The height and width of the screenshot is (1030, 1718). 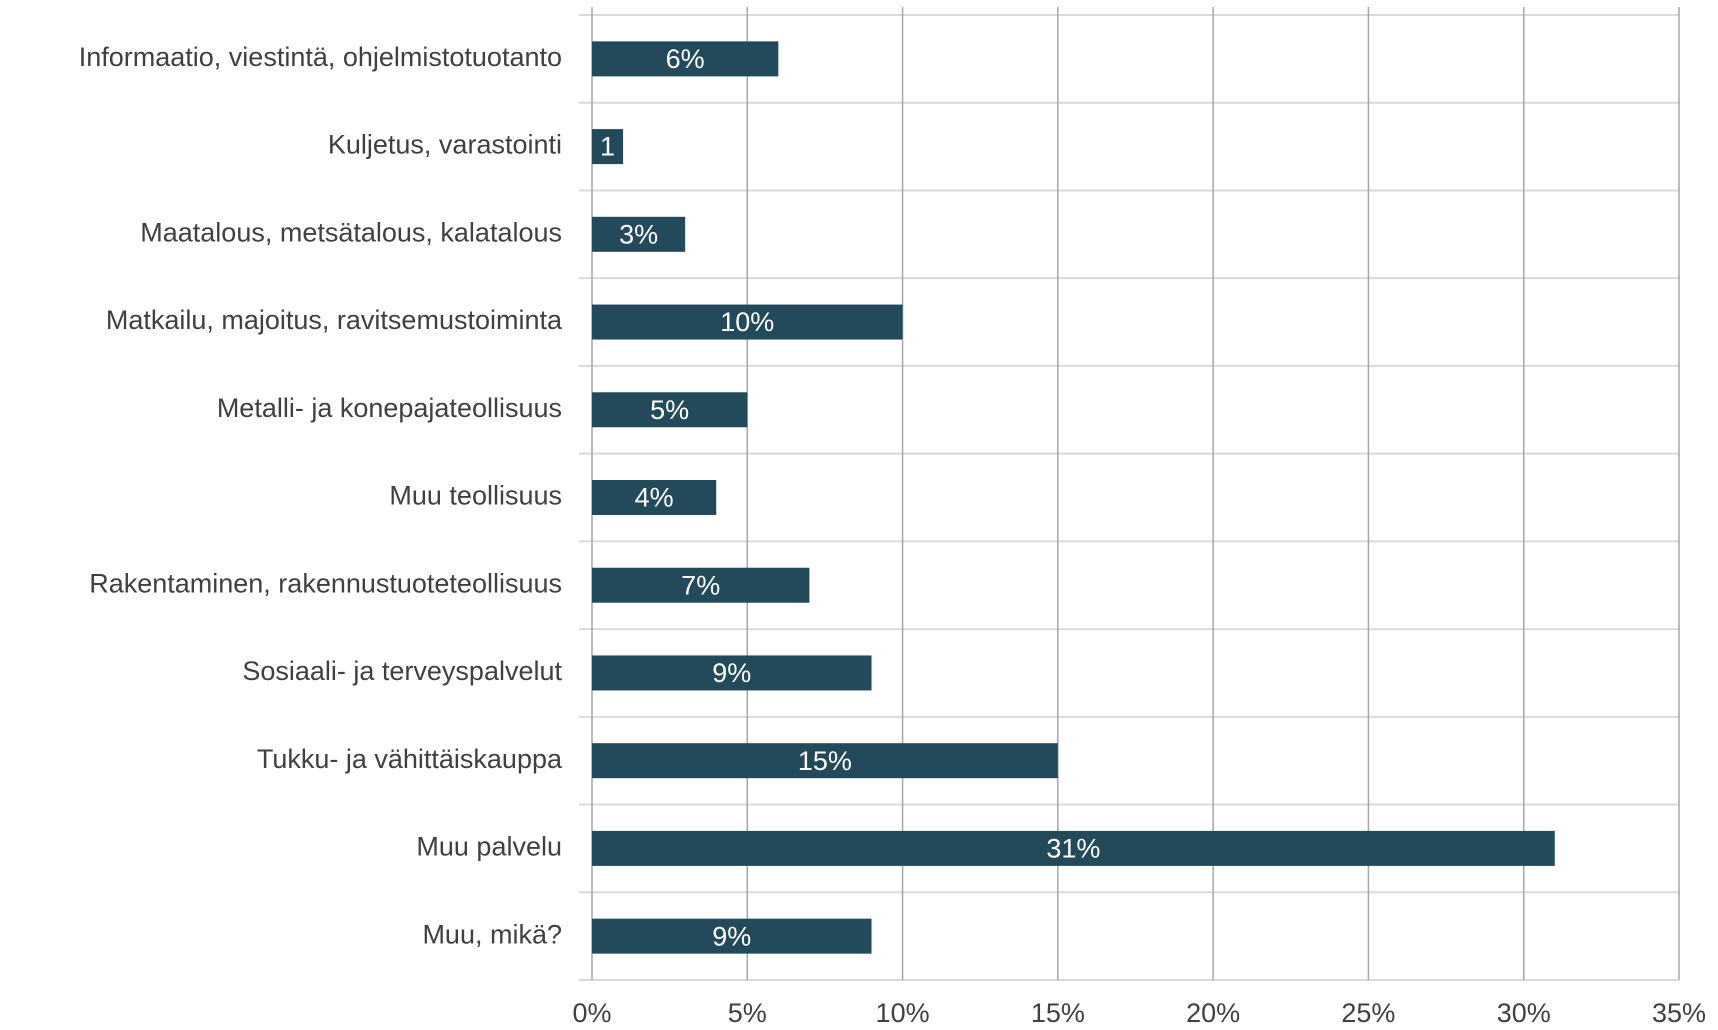 I want to click on bar-value-label: 10%, so click(x=747, y=322).